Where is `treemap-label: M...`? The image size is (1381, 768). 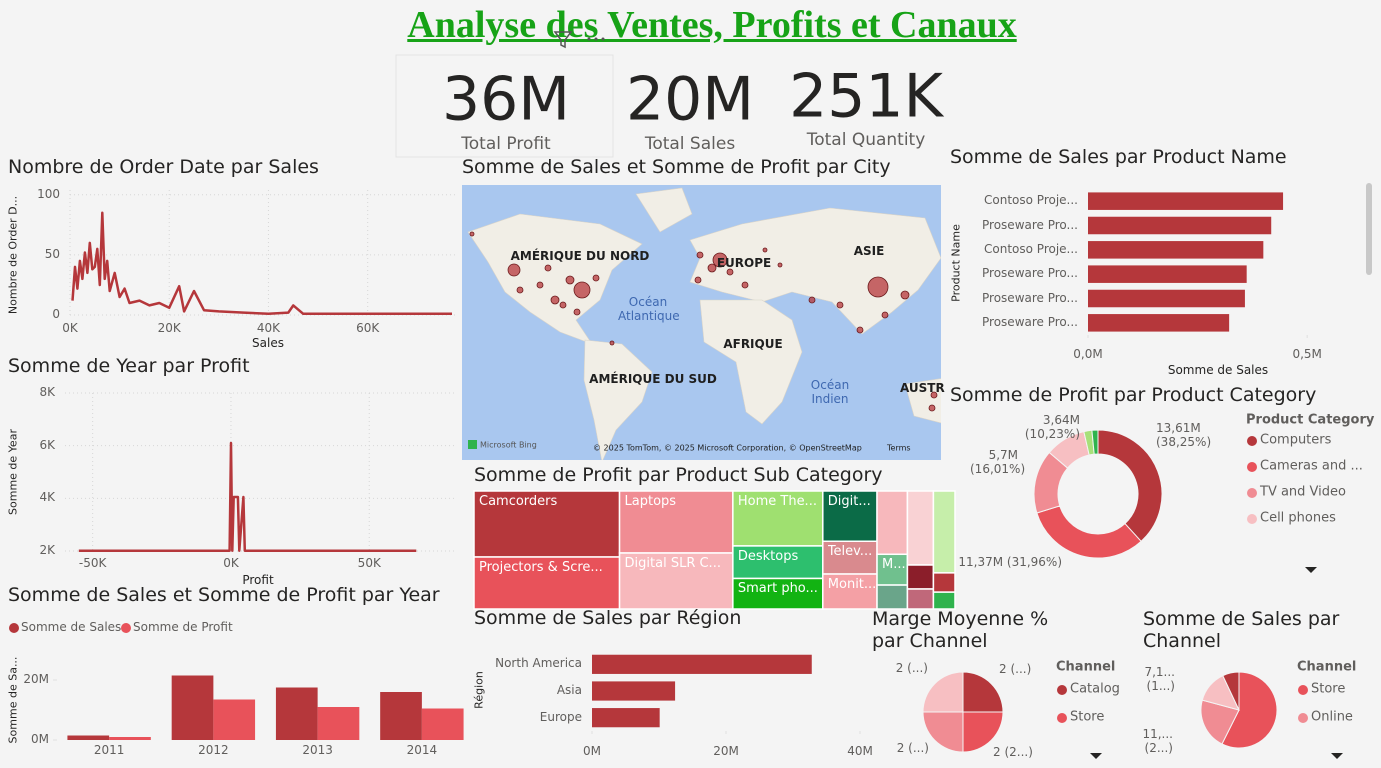 treemap-label: M... is located at coordinates (894, 565).